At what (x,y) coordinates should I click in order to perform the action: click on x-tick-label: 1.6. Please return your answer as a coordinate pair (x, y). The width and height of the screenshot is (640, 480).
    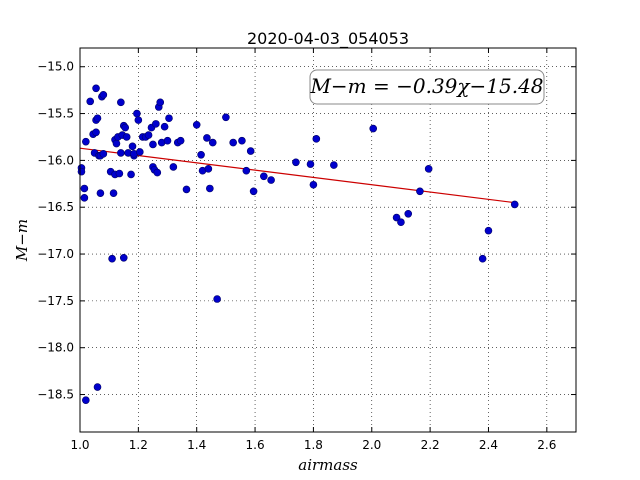
    Looking at the image, I should click on (255, 445).